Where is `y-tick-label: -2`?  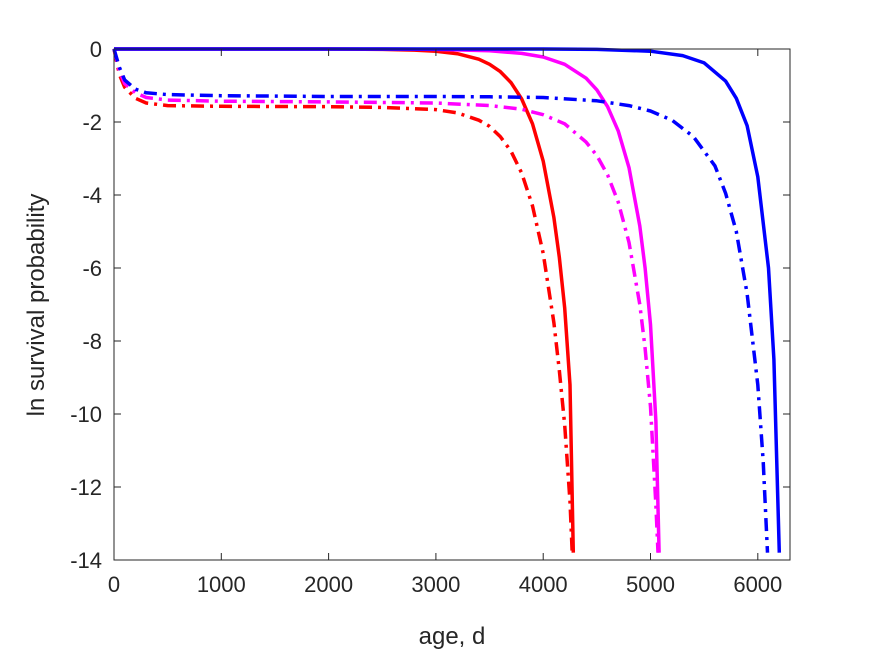
y-tick-label: -2 is located at coordinates (92, 122).